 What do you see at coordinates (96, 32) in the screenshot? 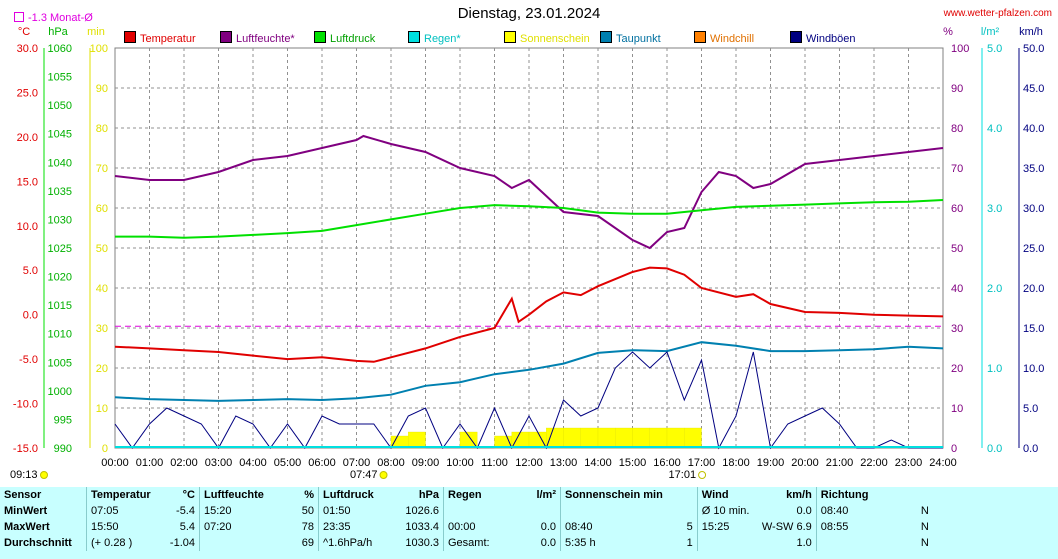
I see `sunshine-unit-label: min` at bounding box center [96, 32].